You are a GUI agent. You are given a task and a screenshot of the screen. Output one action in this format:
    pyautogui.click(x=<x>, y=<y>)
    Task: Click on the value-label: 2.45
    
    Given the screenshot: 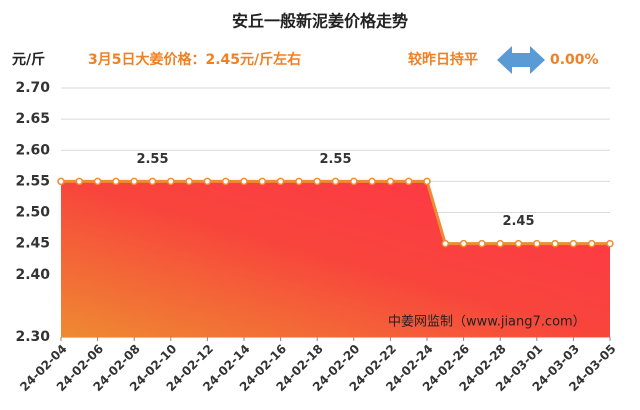 What is the action you would take?
    pyautogui.click(x=518, y=221)
    